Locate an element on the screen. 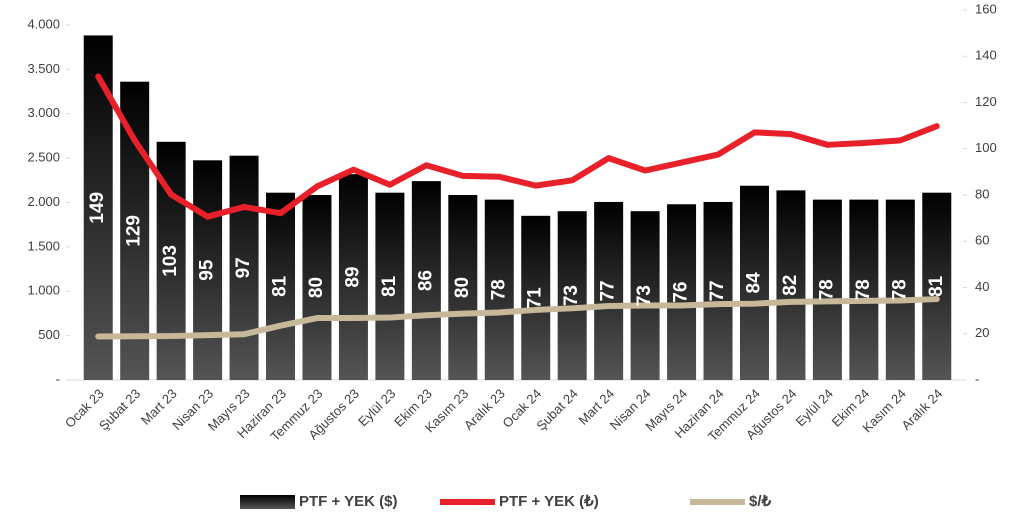 The height and width of the screenshot is (519, 1022). y-tick-label: 500 is located at coordinates (49, 334).